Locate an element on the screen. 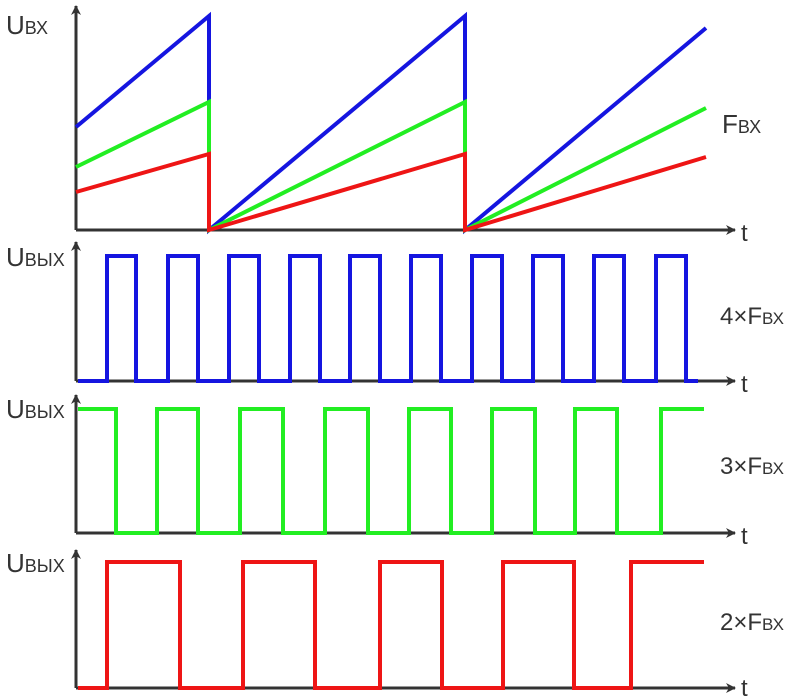 Image resolution: width=799 pixels, height=698 pixels. pulse-4x-multiplier-label: 4×FВХ is located at coordinates (752, 316).